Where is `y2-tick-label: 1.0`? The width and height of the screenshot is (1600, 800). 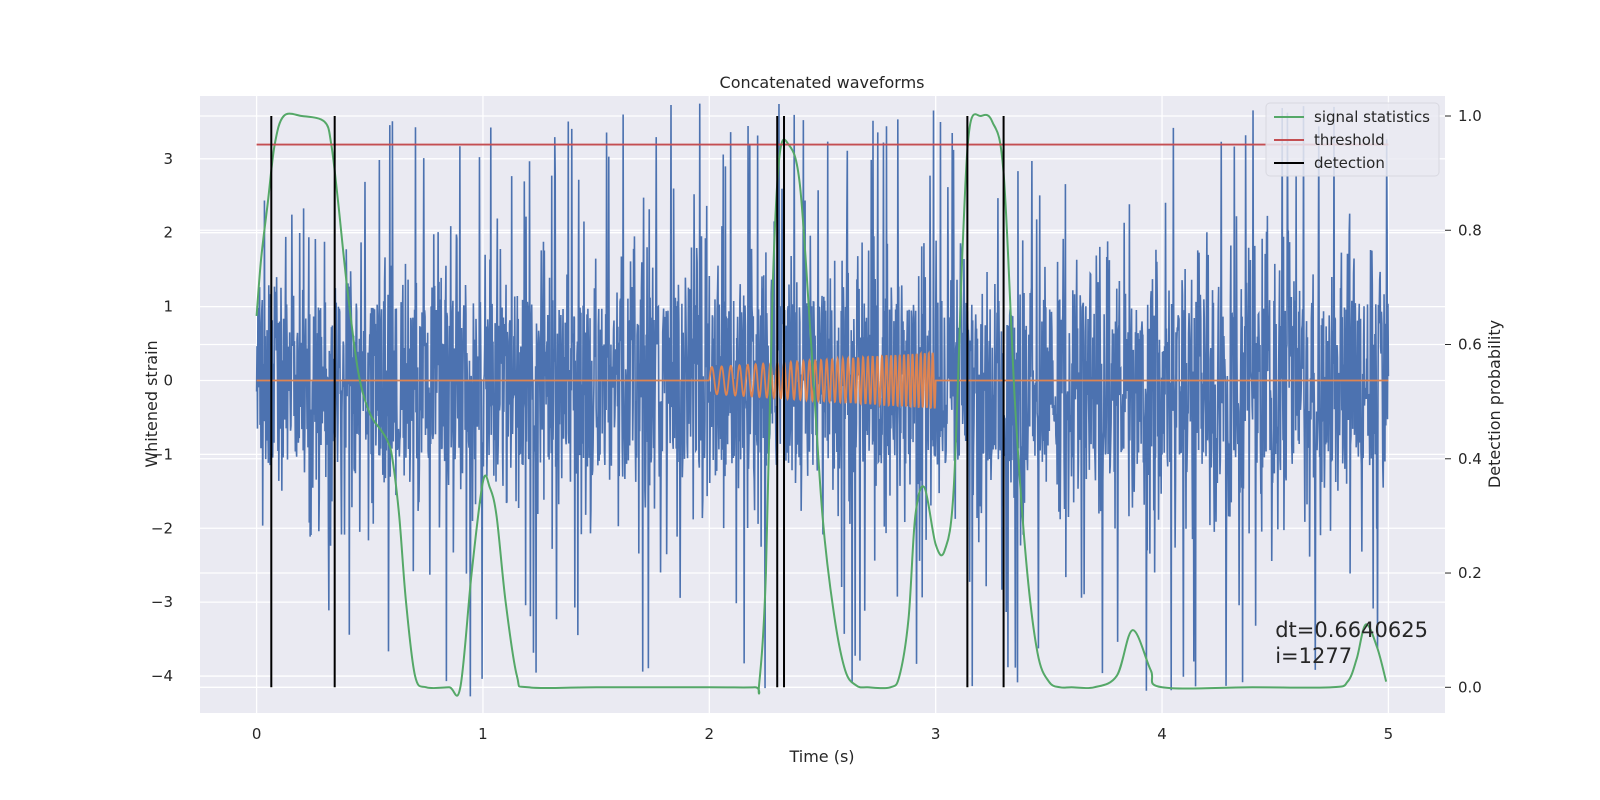
y2-tick-label: 1.0 is located at coordinates (1470, 116).